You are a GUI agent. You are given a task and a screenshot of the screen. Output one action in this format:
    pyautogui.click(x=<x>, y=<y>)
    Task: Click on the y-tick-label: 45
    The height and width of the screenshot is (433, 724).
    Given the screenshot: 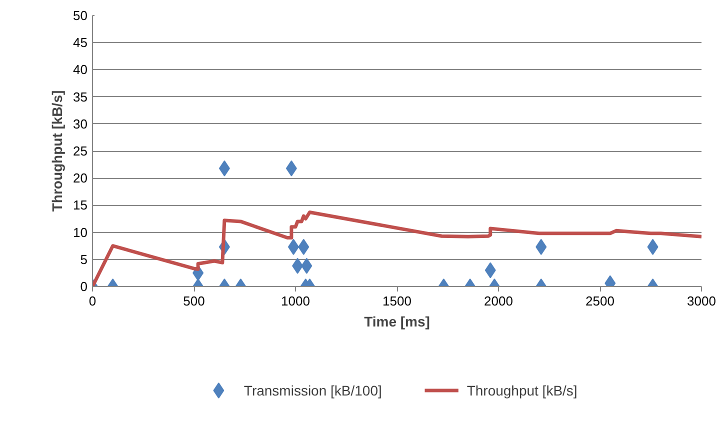 What is the action you would take?
    pyautogui.click(x=80, y=42)
    